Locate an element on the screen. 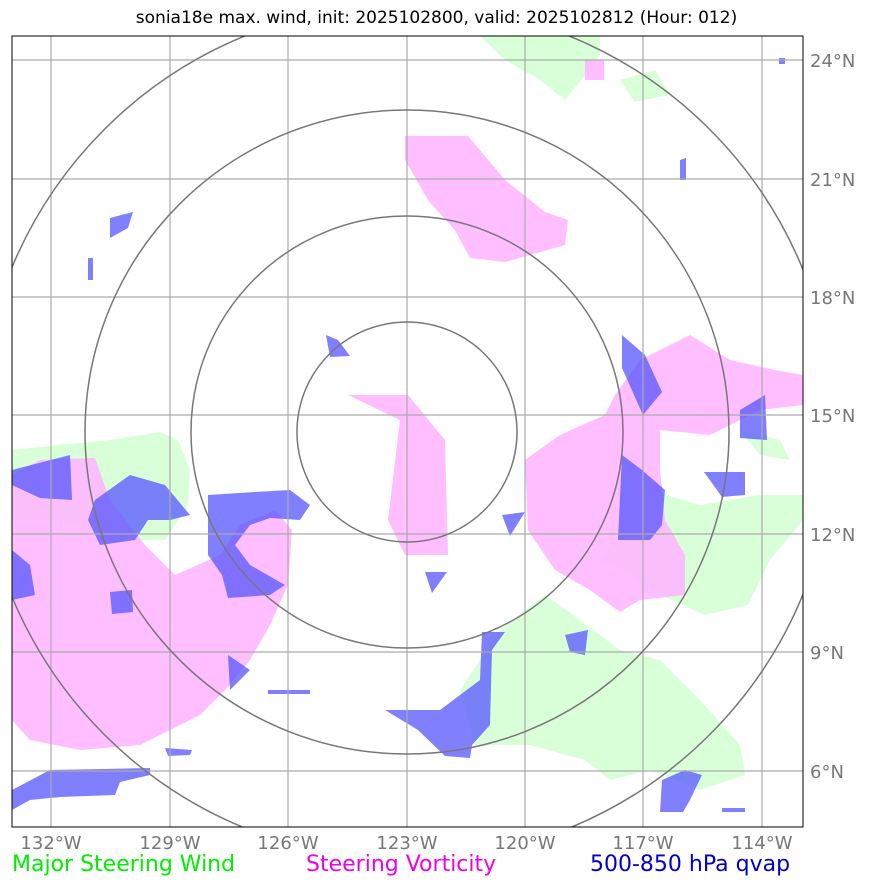 The height and width of the screenshot is (891, 873). lat-label: 18°N is located at coordinates (832, 298).